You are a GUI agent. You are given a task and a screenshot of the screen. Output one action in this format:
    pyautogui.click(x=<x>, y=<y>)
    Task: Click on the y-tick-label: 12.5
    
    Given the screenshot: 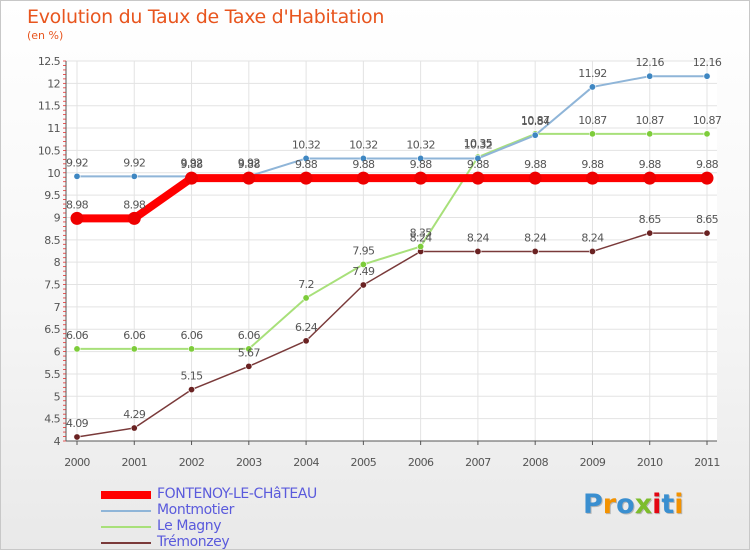 What is the action you would take?
    pyautogui.click(x=49, y=61)
    